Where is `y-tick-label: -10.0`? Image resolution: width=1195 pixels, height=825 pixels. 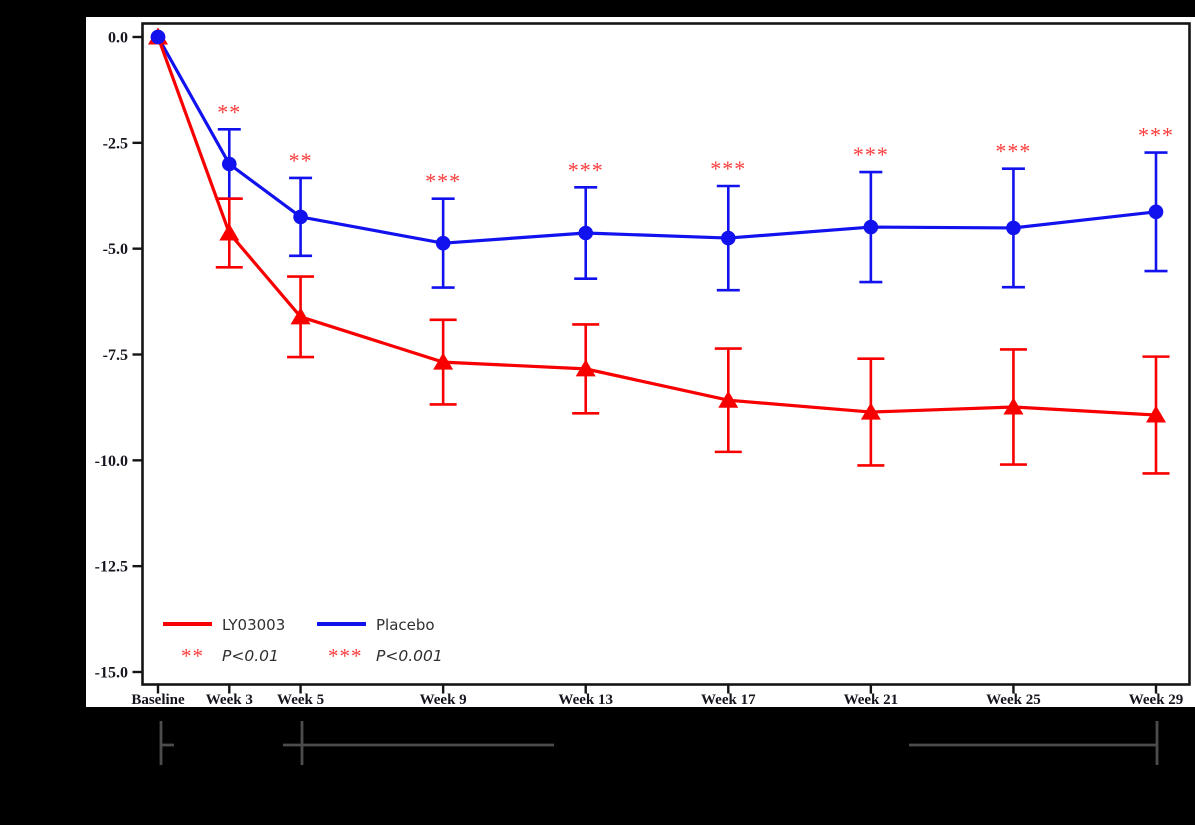 y-tick-label: -10.0 is located at coordinates (111, 461).